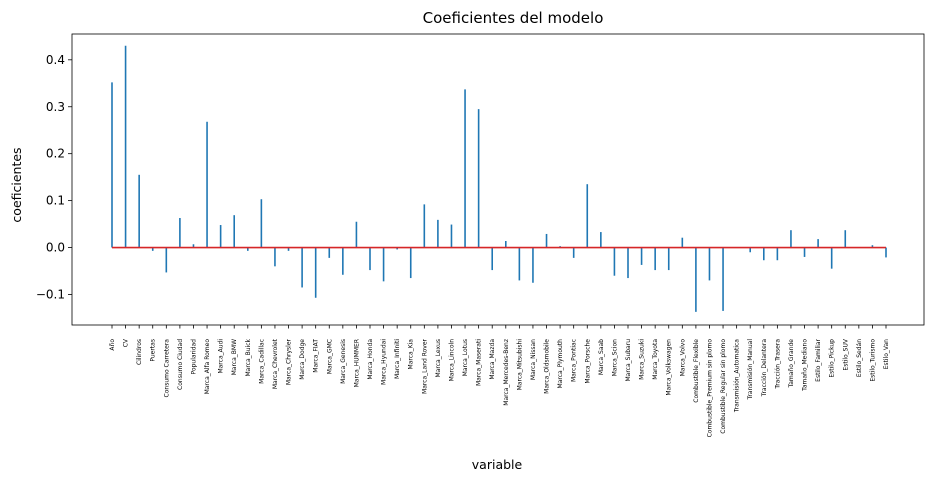  I want to click on x-tick-label: Marca_Honda, so click(370, 359).